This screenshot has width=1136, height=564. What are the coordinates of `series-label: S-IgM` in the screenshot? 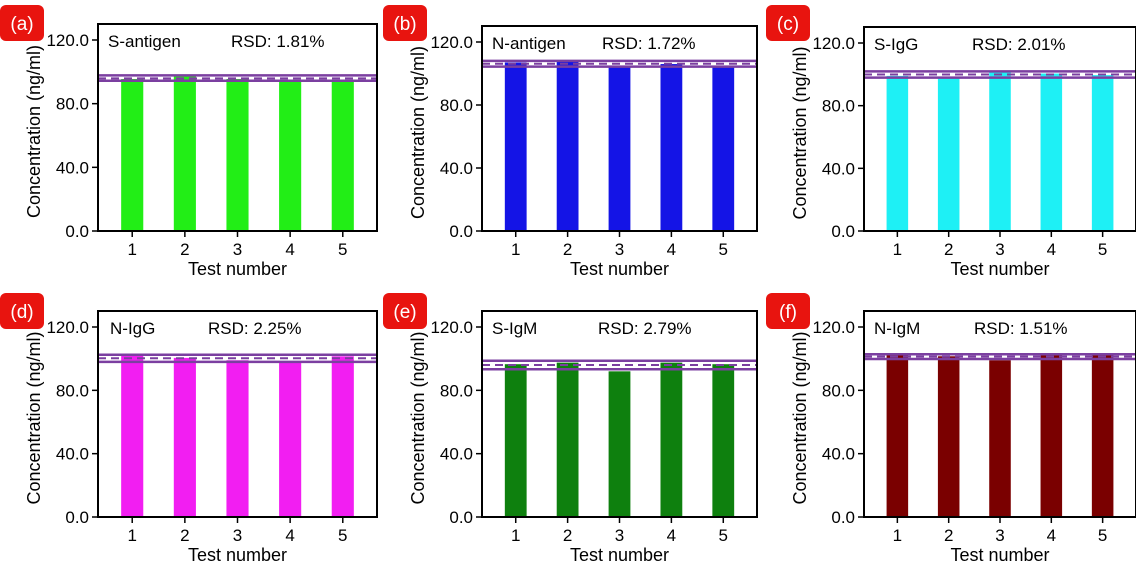 It's located at (514, 328).